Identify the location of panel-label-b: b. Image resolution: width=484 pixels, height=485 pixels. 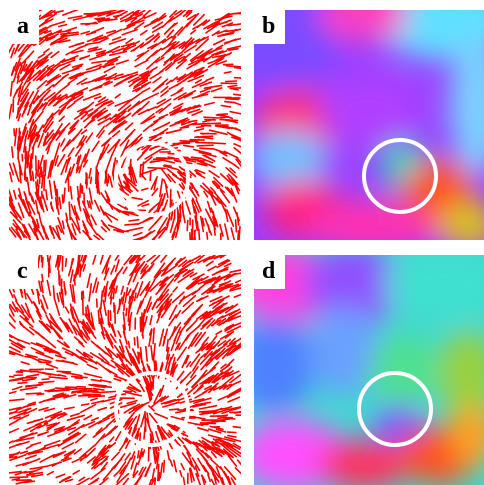
(269, 27).